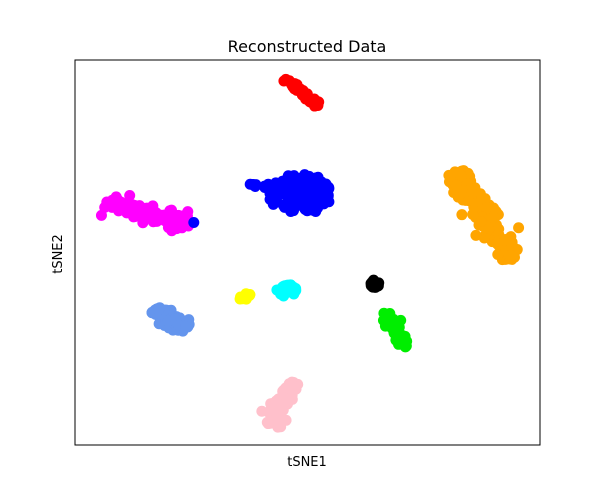 The width and height of the screenshot is (600, 500). What do you see at coordinates (307, 462) in the screenshot?
I see `x-axis-label: tSNE1` at bounding box center [307, 462].